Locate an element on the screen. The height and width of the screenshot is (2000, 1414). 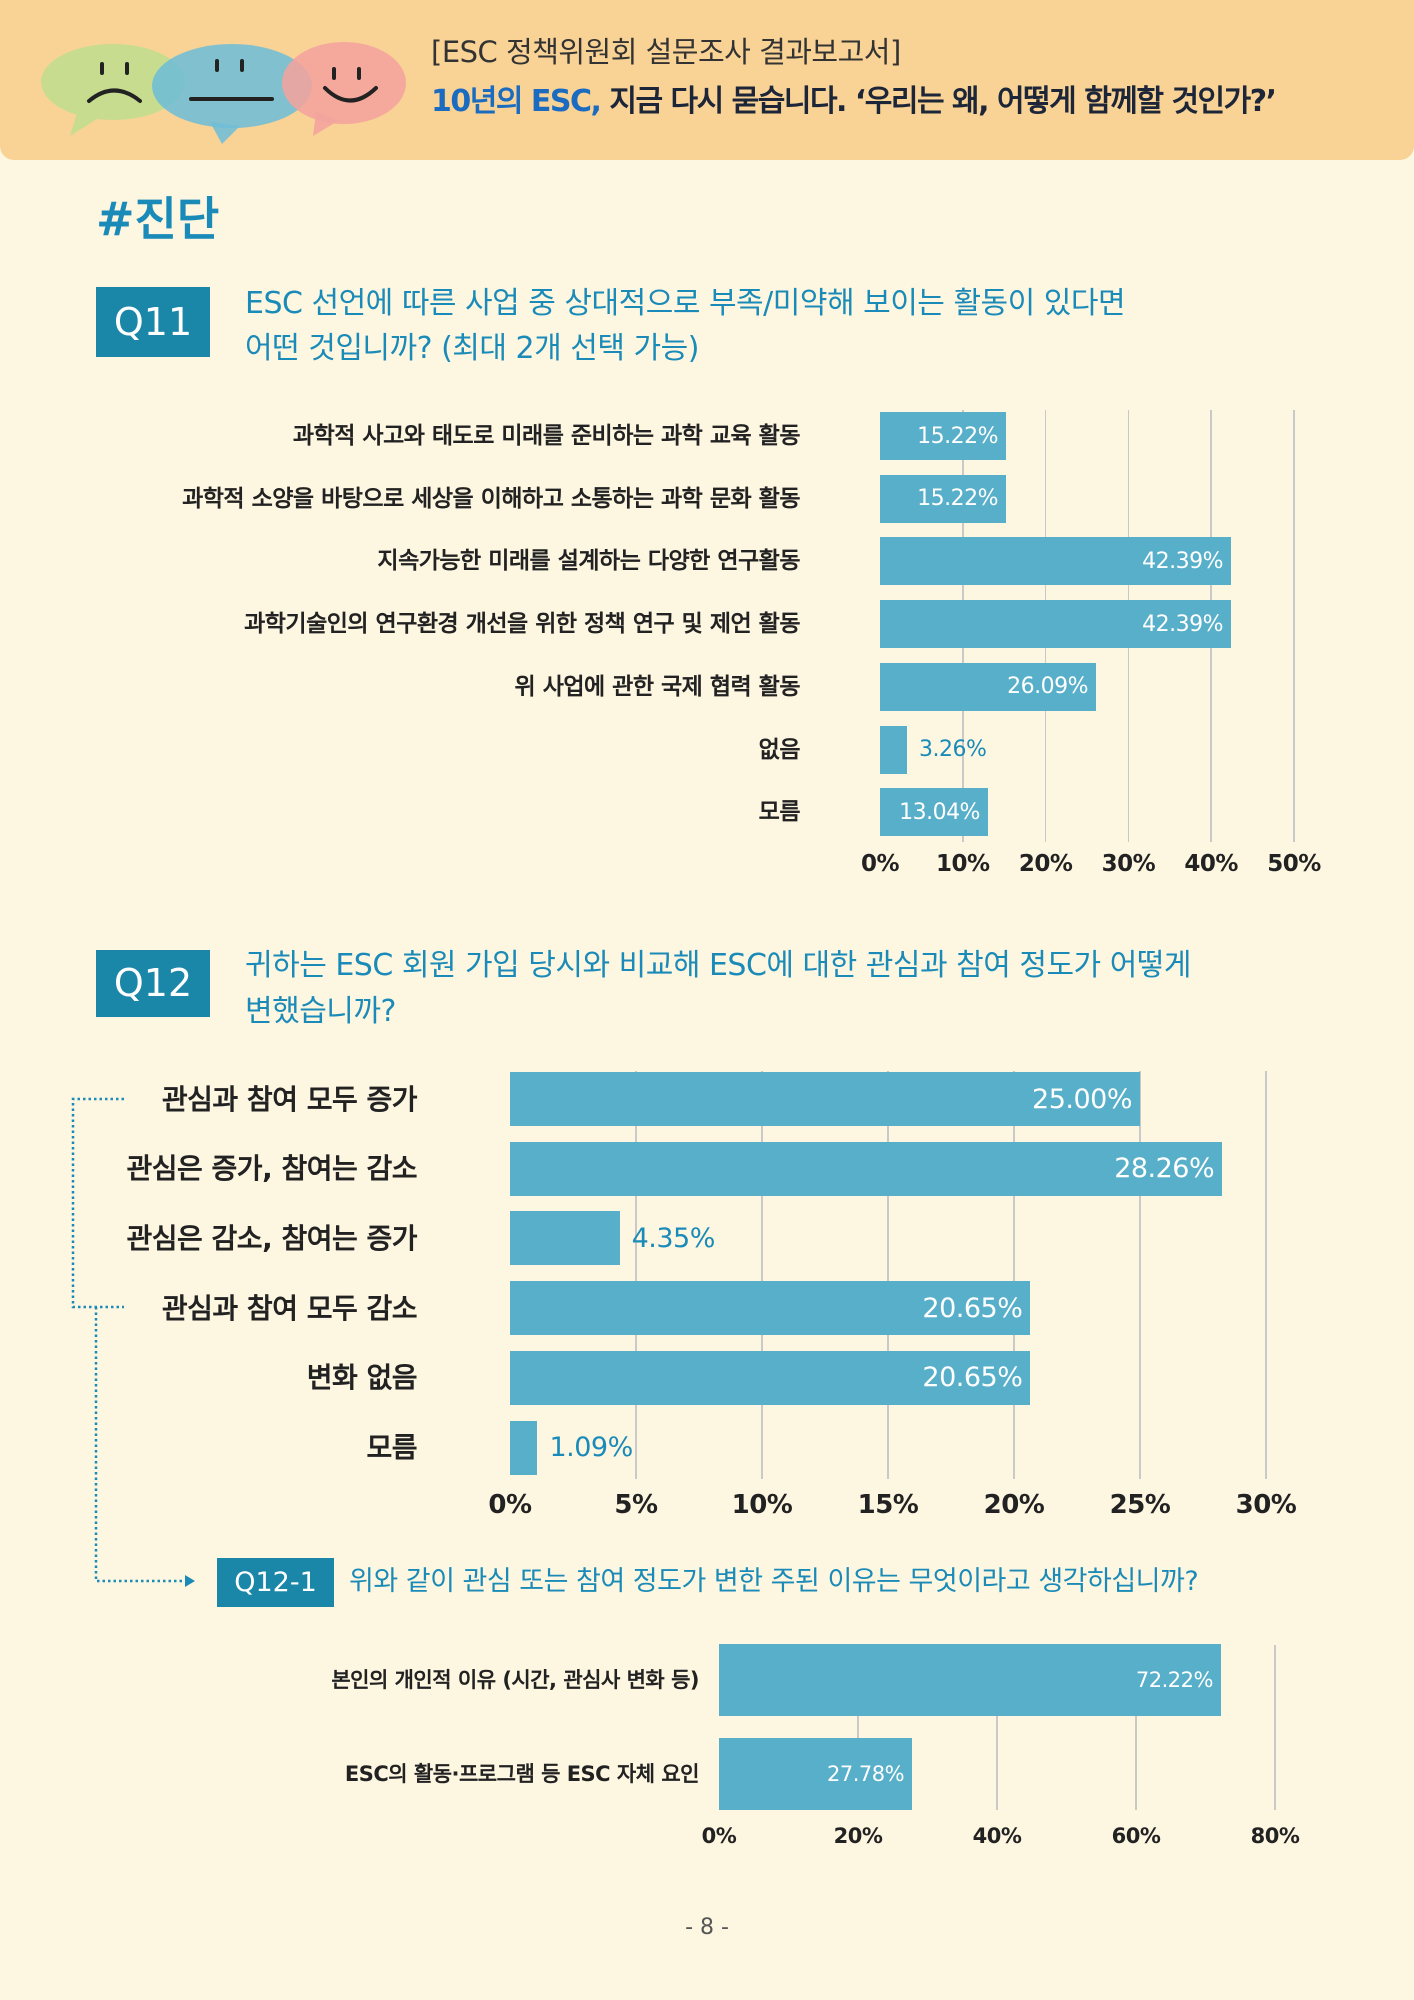
category-label: 과학적 소양을 바탕으로 세상을 이해하고 소통하는 과학 문화 활동 is located at coordinates (491, 498).